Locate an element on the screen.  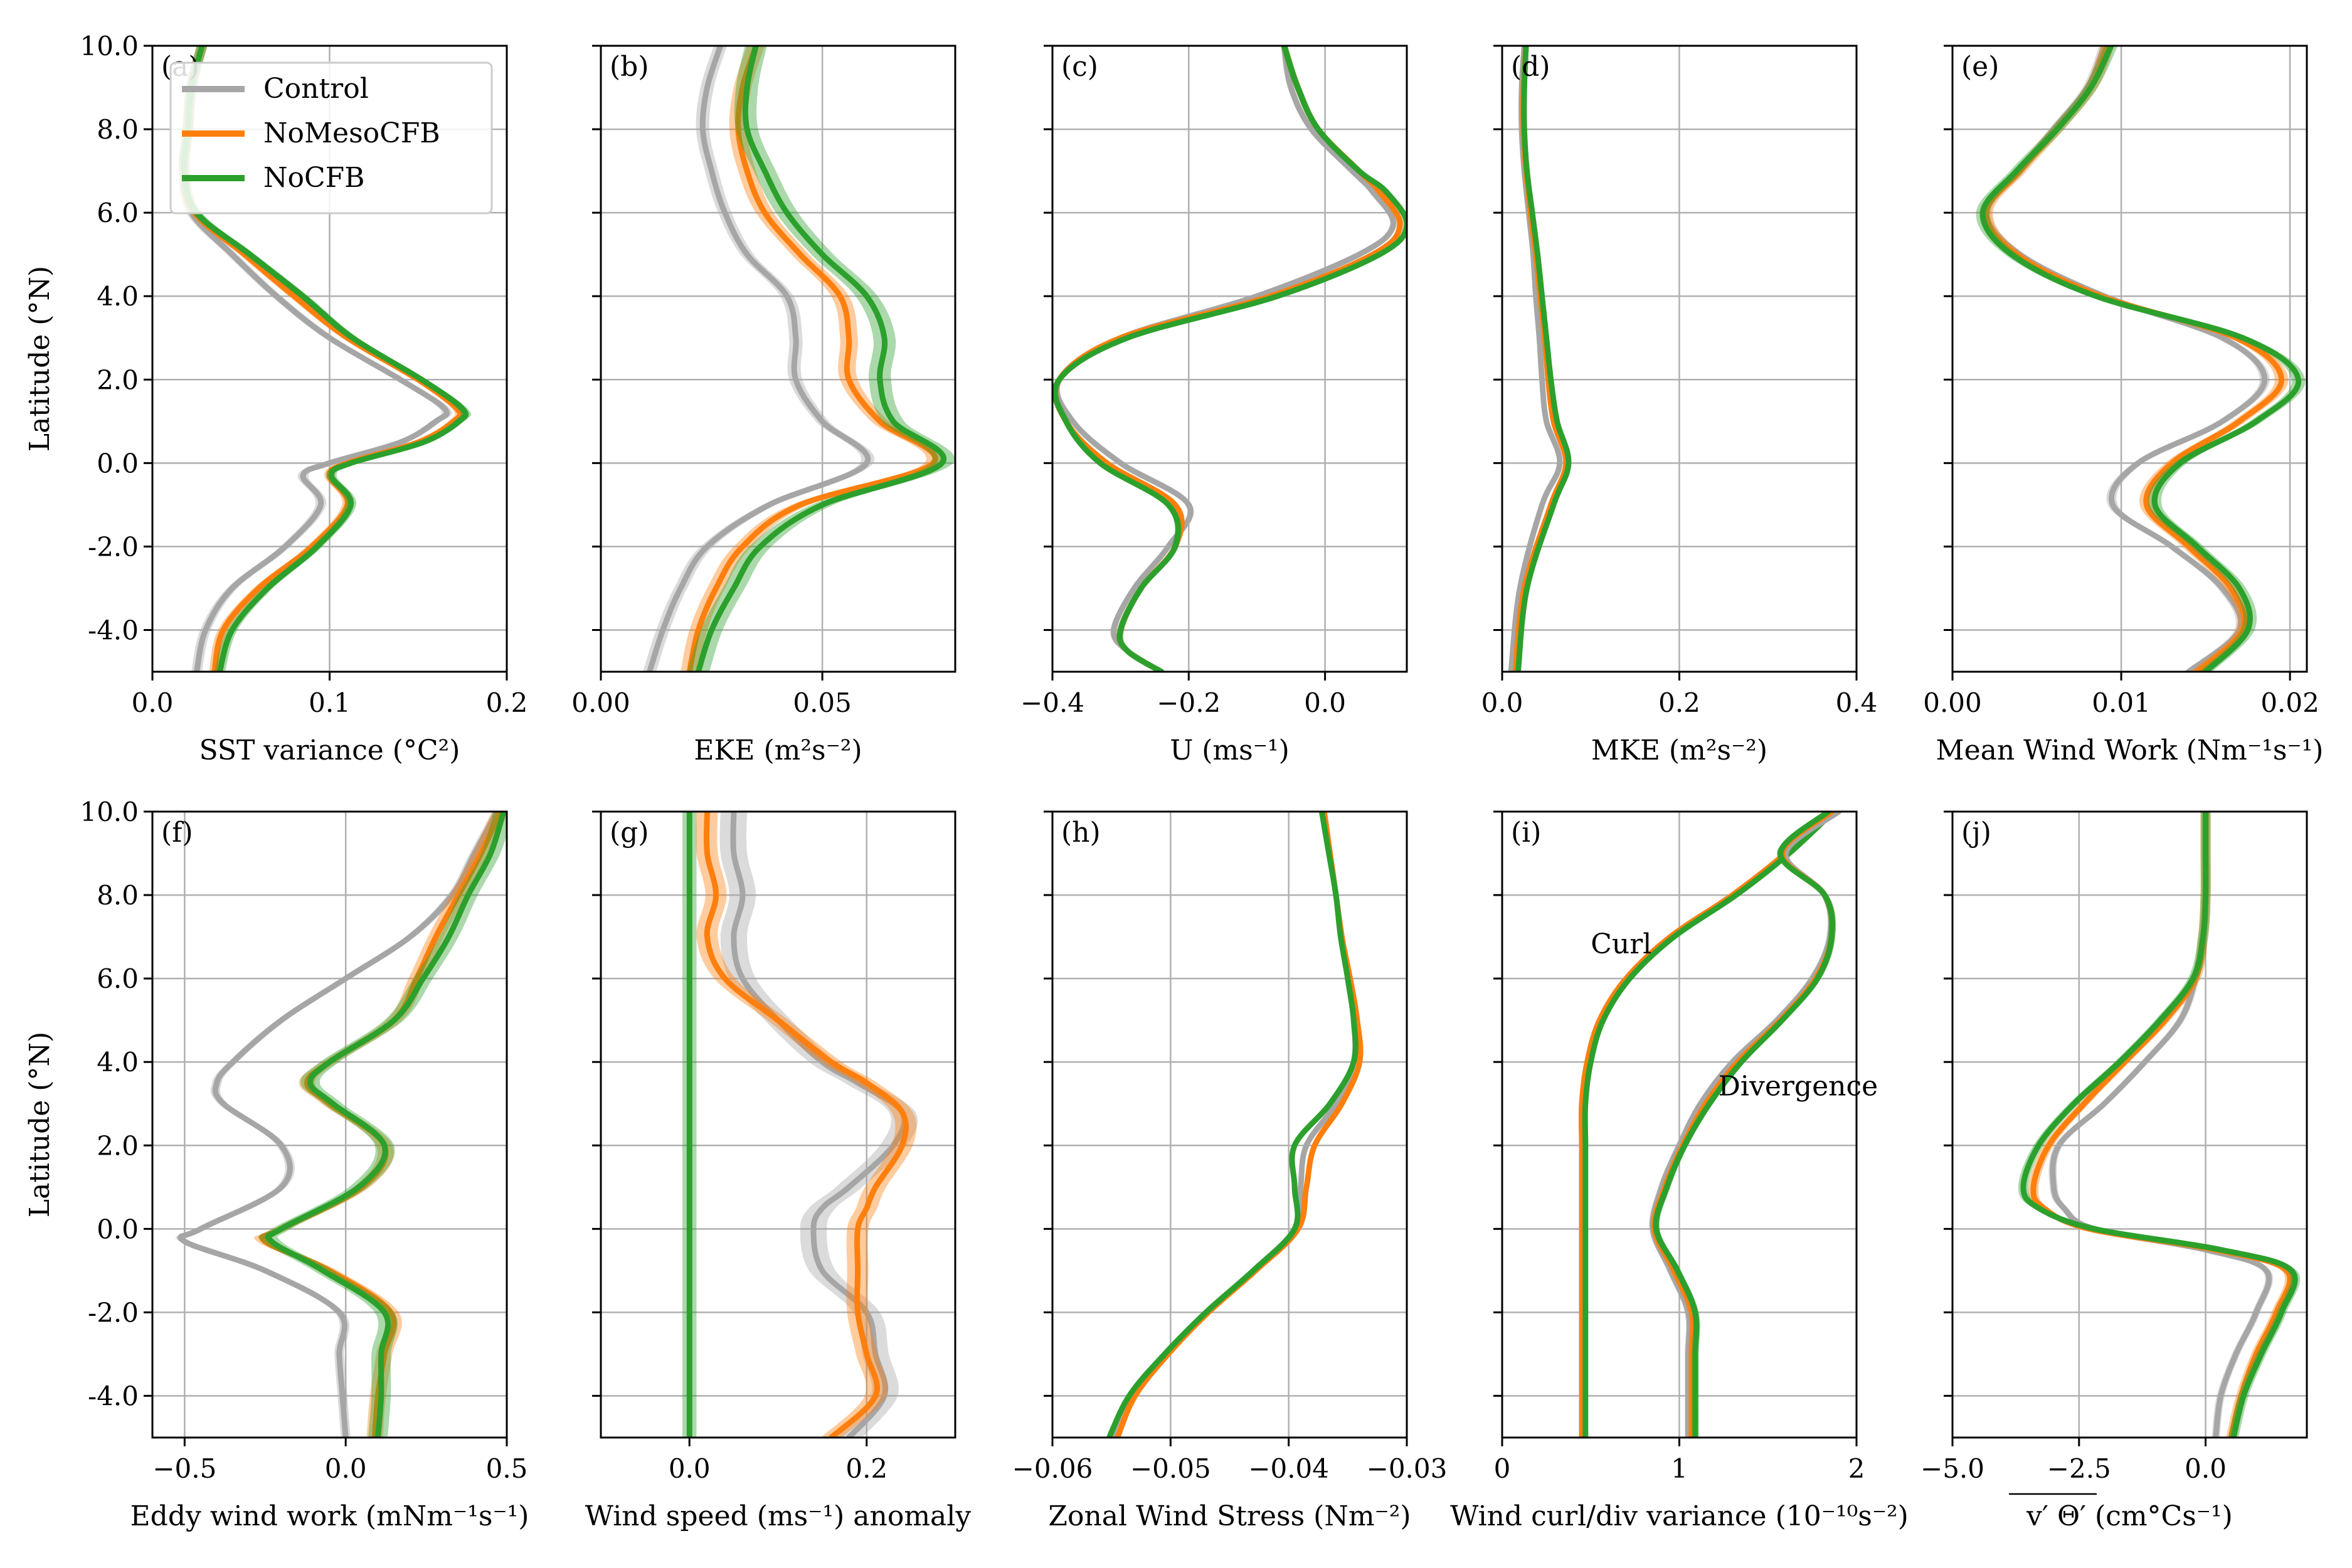
x-axis-label: Wind curl/div variance (10⁻¹⁰s⁻²) is located at coordinates (1679, 1516).